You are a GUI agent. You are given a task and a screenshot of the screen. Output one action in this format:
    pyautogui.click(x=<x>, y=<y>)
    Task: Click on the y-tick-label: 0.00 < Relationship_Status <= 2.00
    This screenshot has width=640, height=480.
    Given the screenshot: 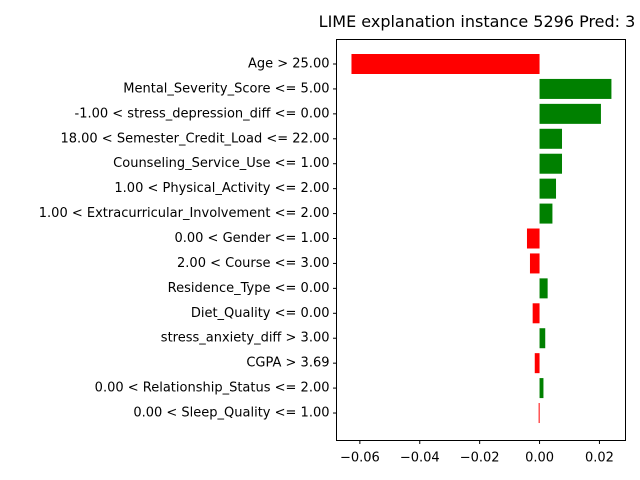 What is the action you would take?
    pyautogui.click(x=212, y=388)
    